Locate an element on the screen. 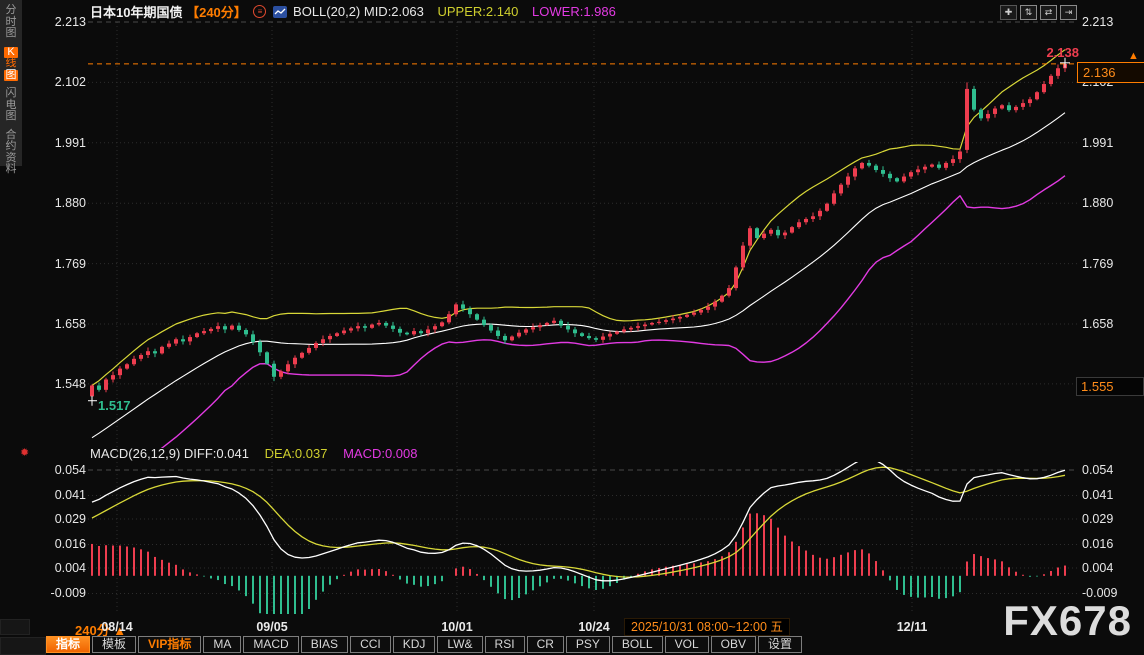  toolbar-button-KDJ: KDJ is located at coordinates (414, 644).